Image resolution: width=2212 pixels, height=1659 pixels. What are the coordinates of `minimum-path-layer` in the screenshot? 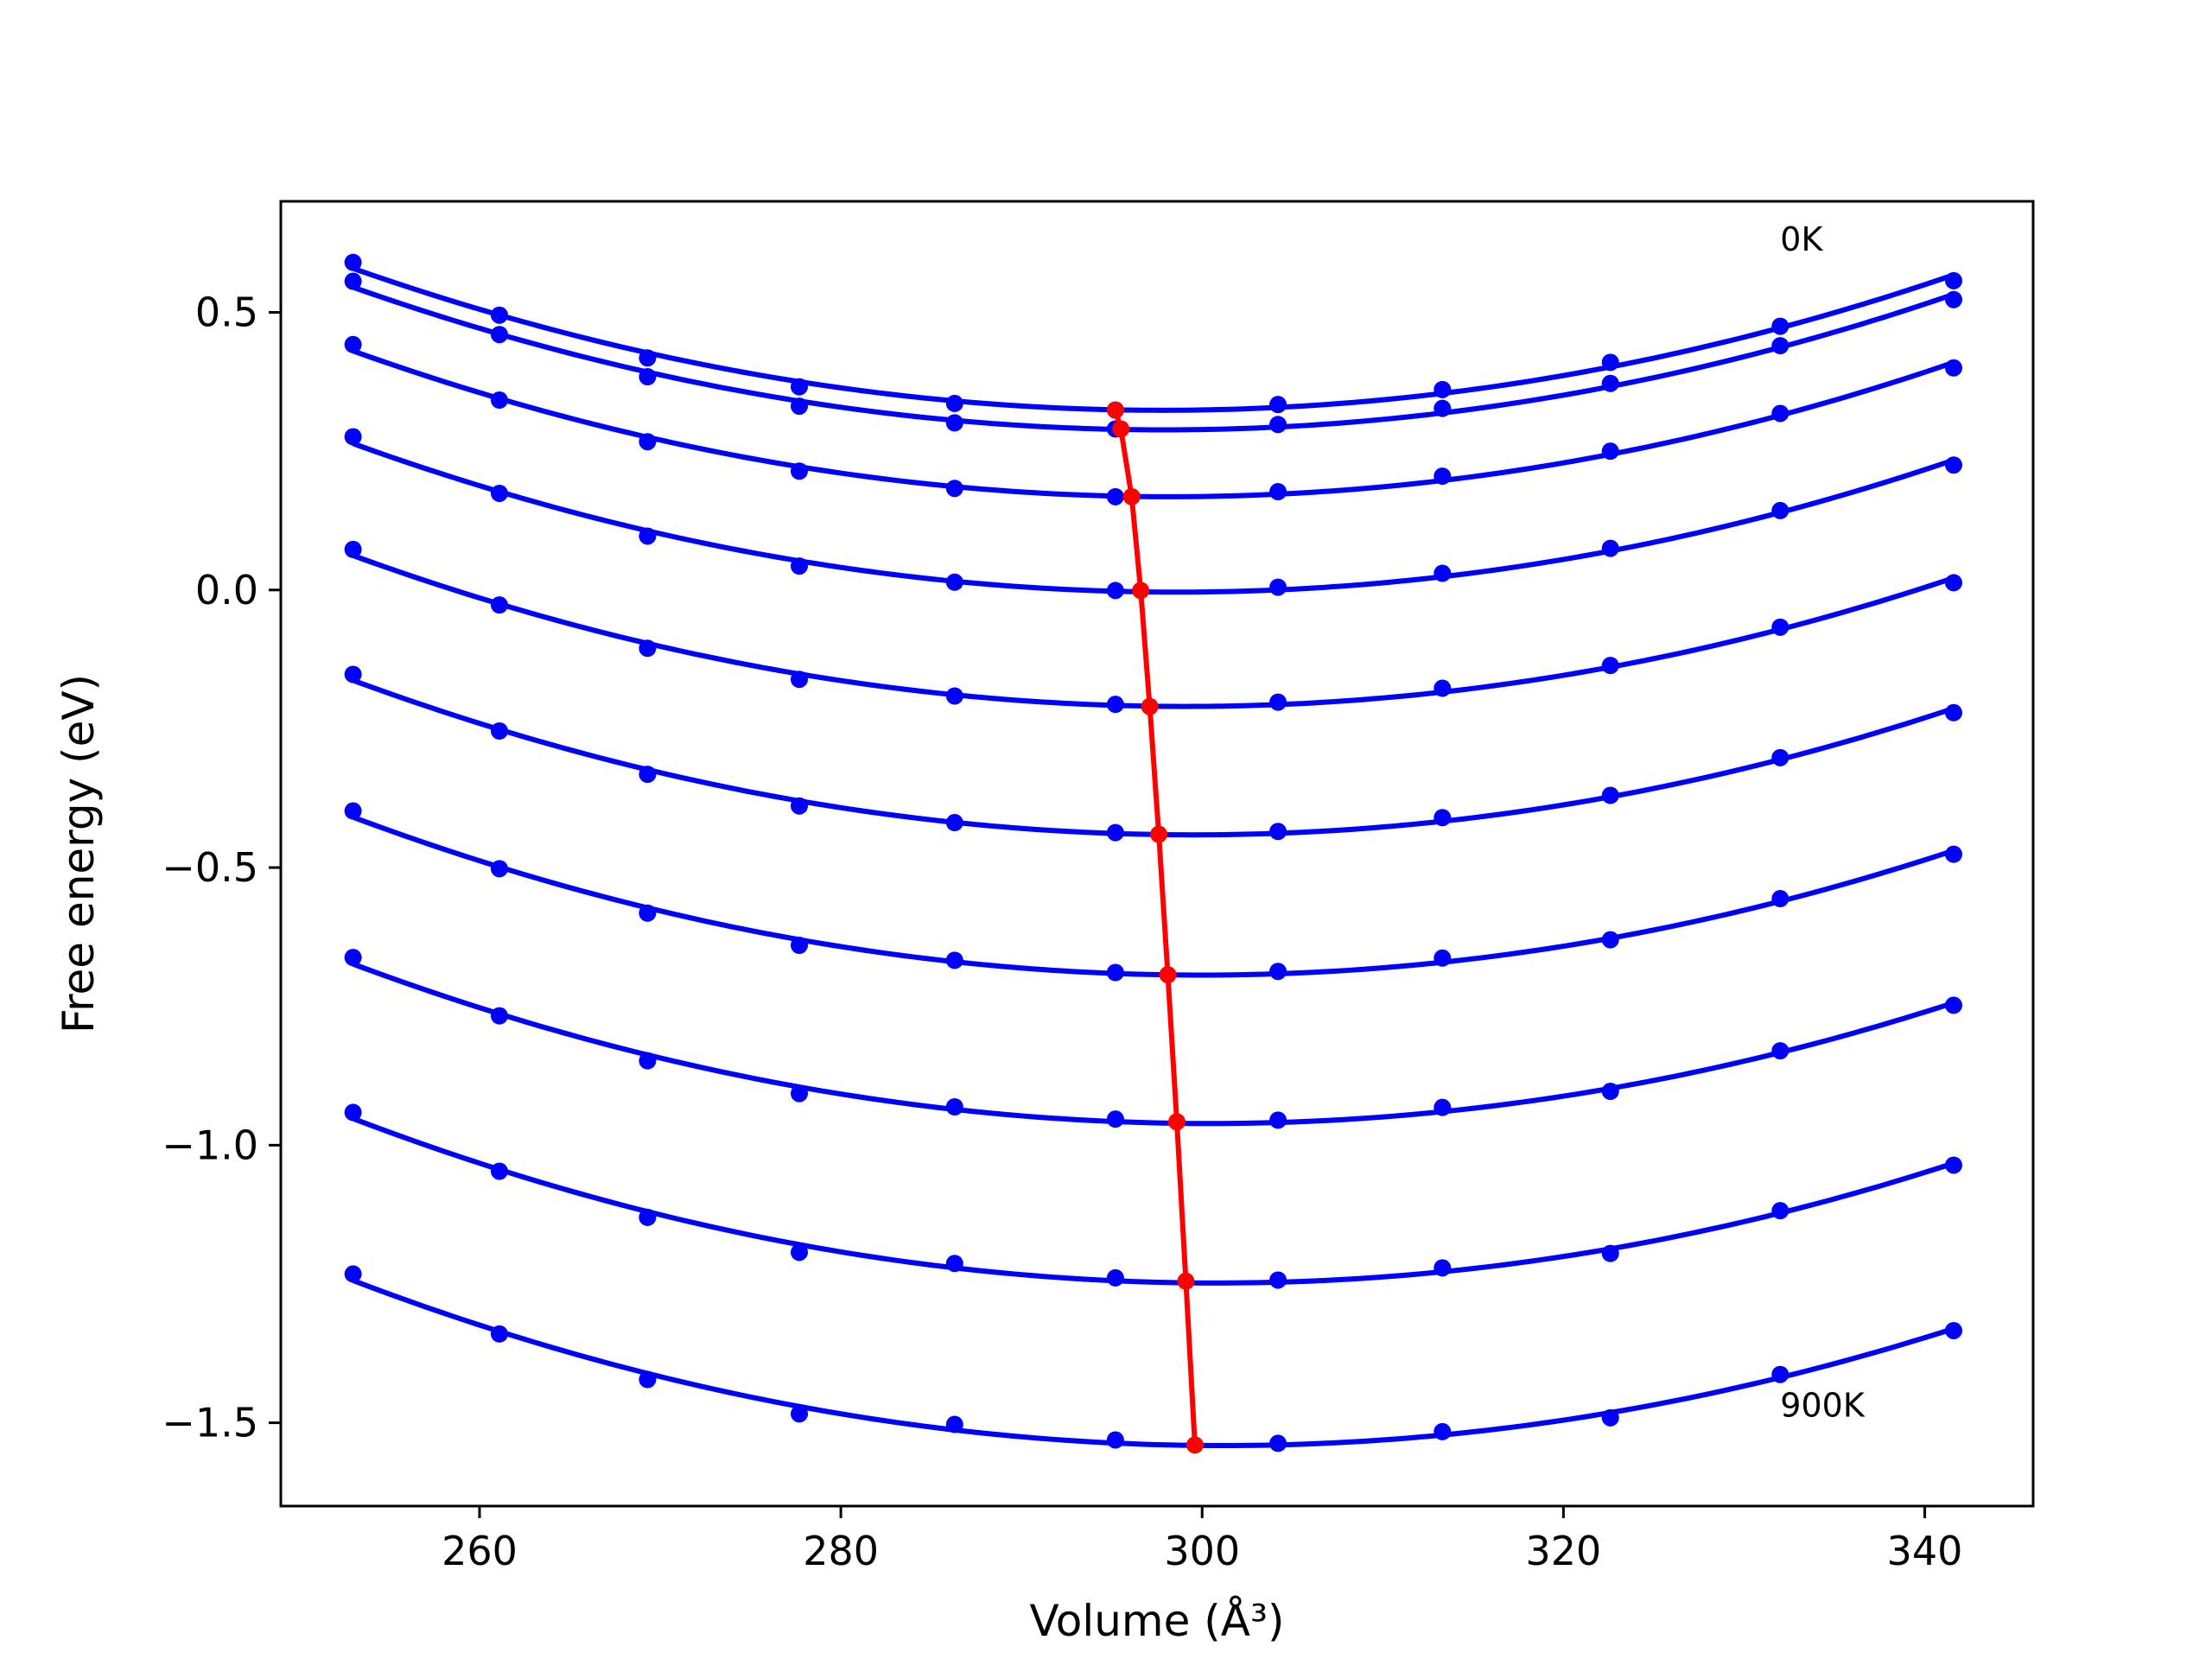 It's located at (1155, 928).